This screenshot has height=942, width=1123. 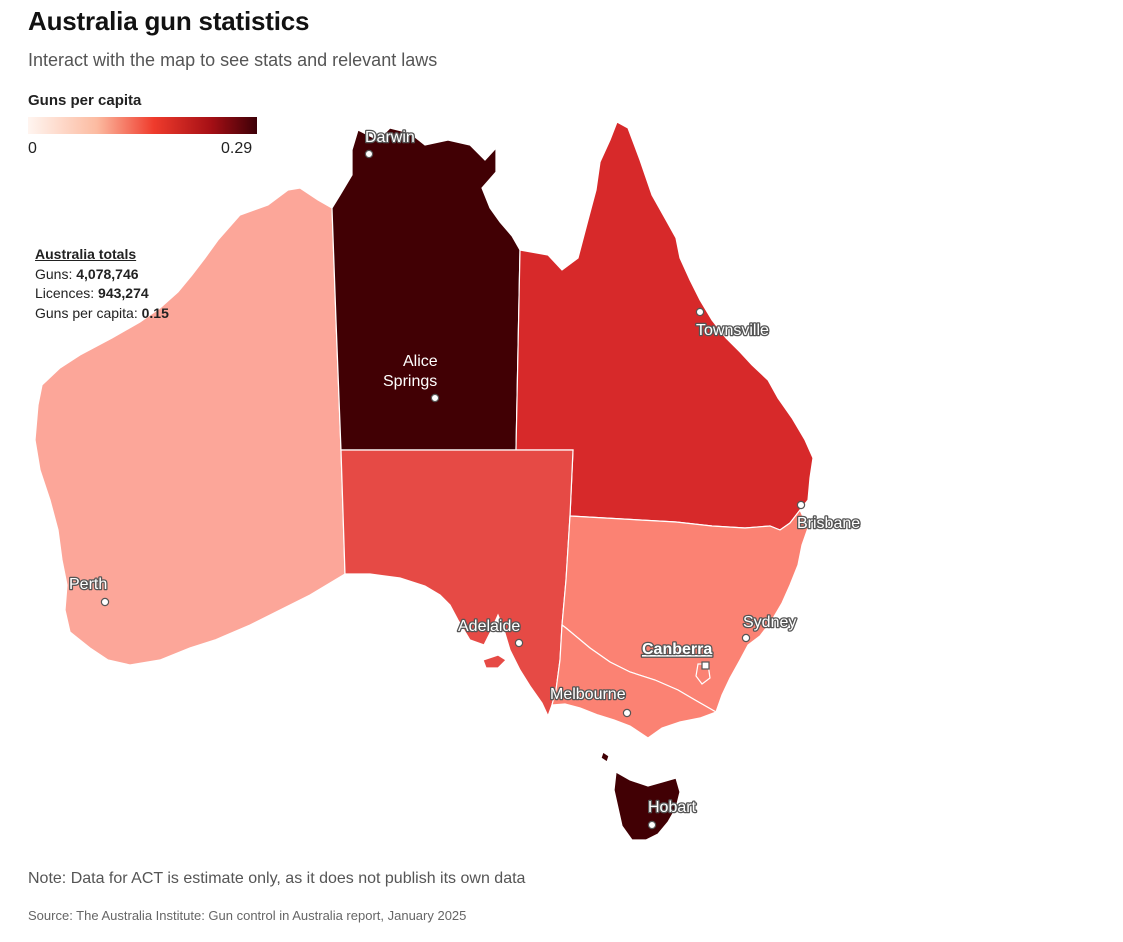 I want to click on region-tas-island, so click(x=605, y=757).